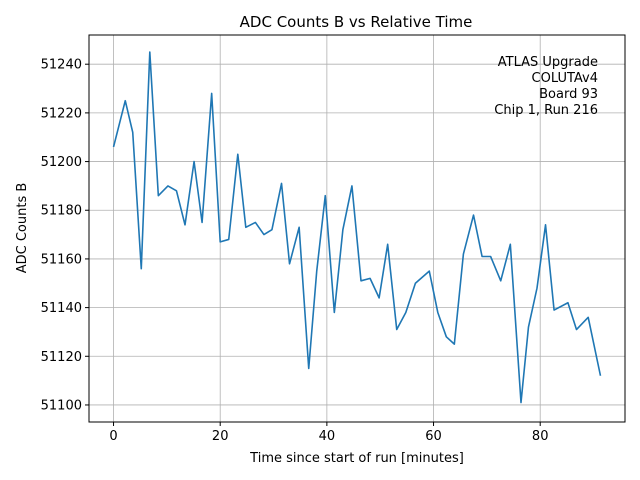 The width and height of the screenshot is (640, 480). What do you see at coordinates (61, 259) in the screenshot?
I see `y-tick-label: 51160` at bounding box center [61, 259].